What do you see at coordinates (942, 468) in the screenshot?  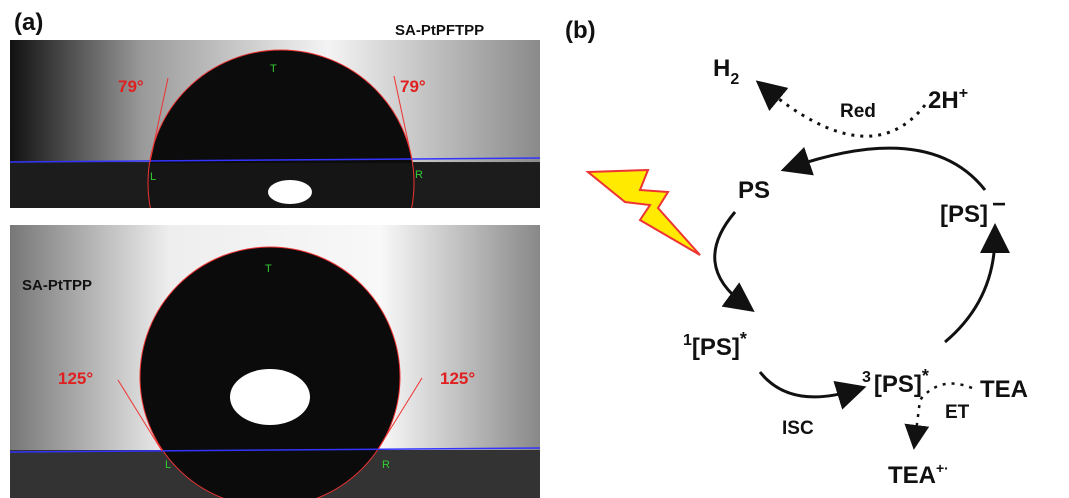 I see `superscript: +·` at bounding box center [942, 468].